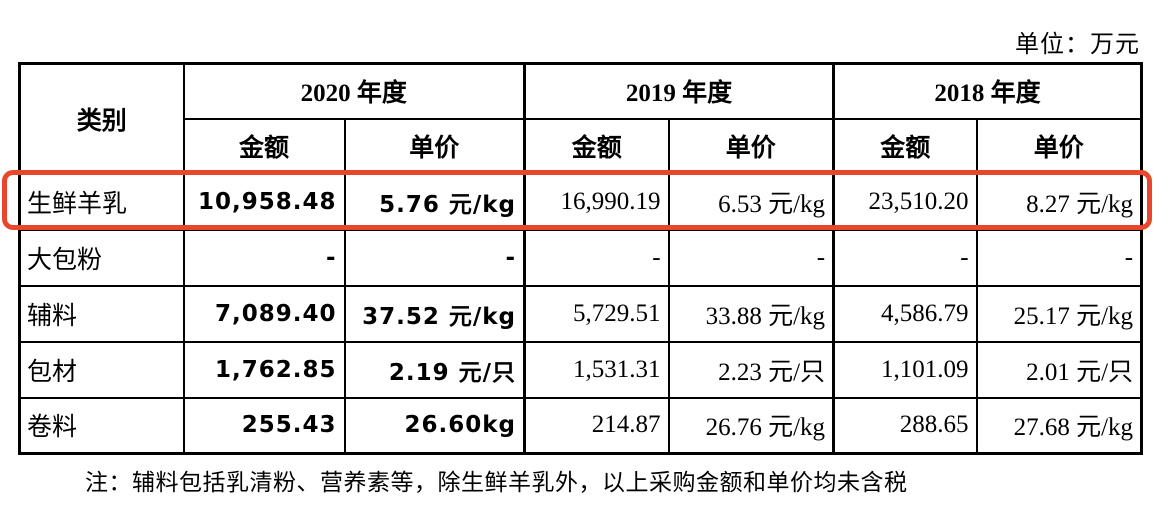 The height and width of the screenshot is (508, 1162). I want to click on value-cell: 6.53 元/kg, so click(751, 201).